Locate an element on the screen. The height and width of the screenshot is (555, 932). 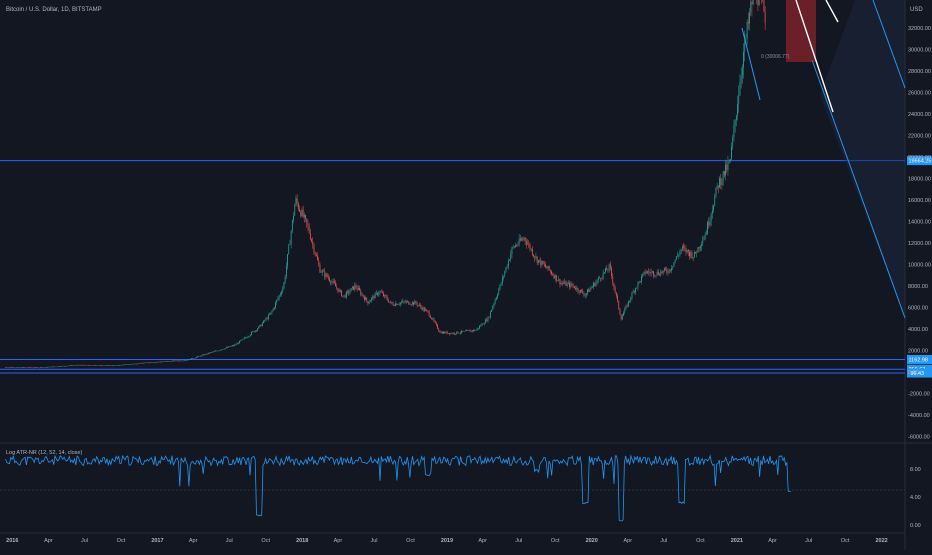
indicator-line is located at coordinates (398, 488).